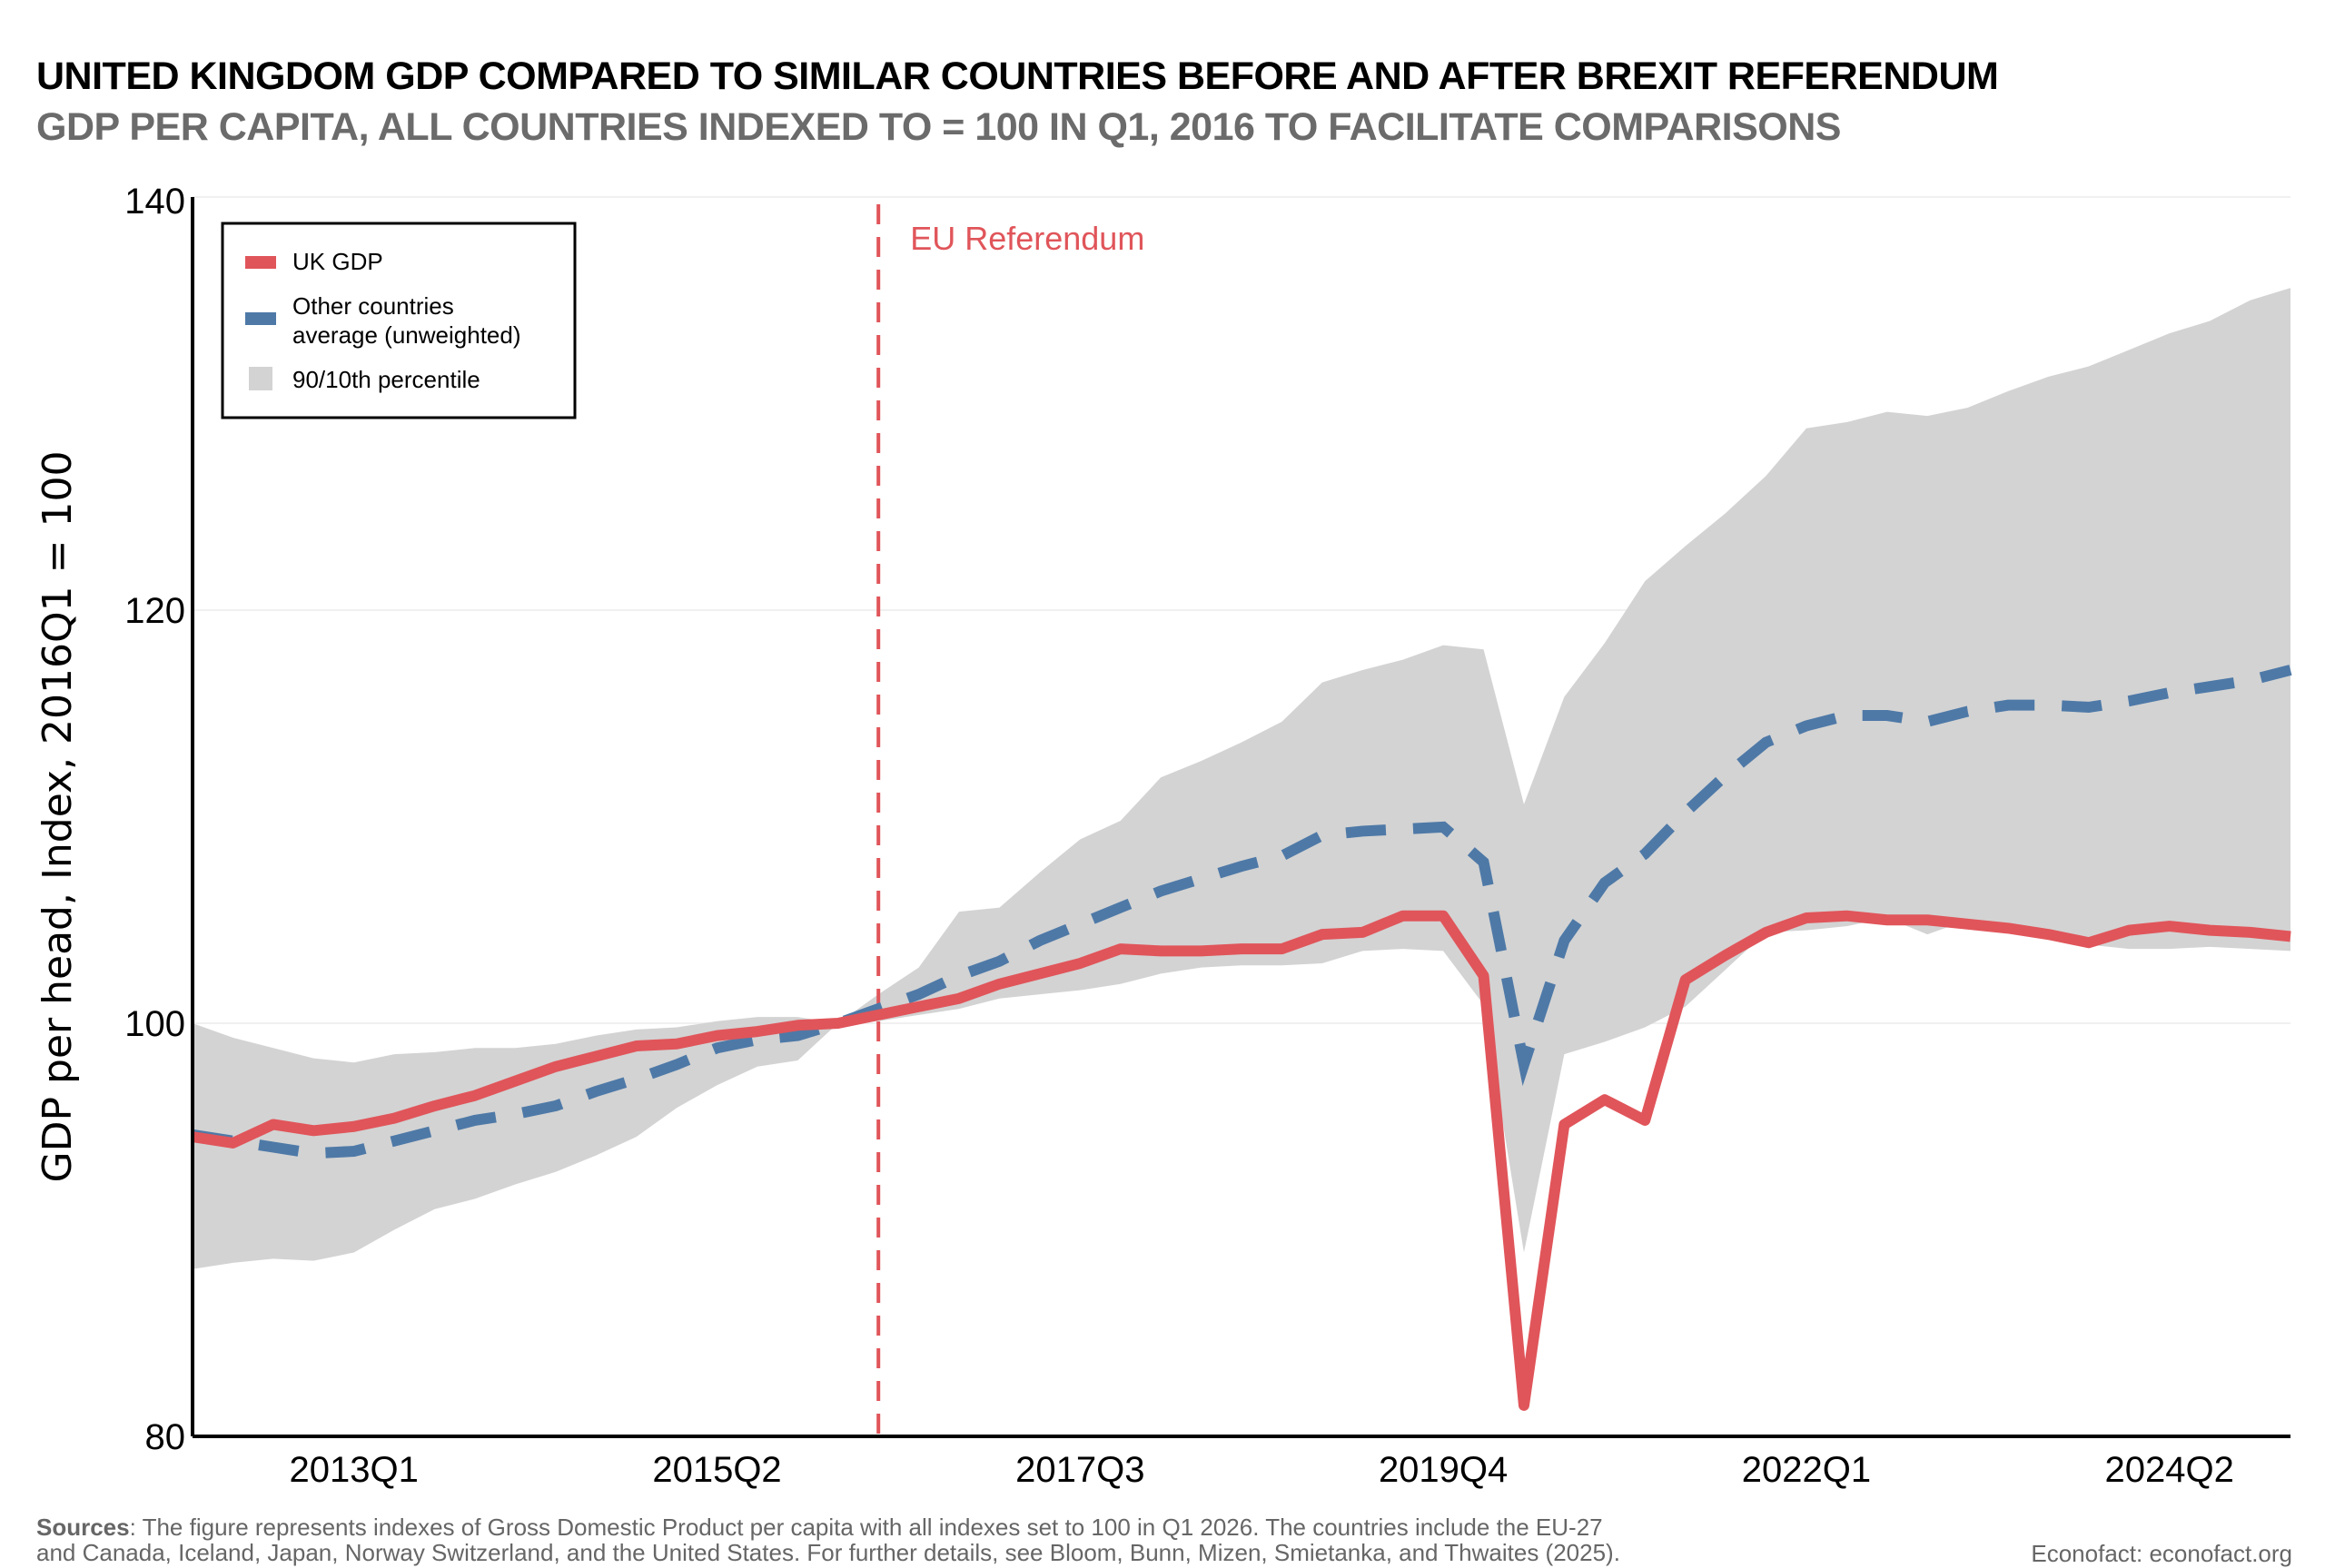  I want to click on legend-box, so click(399, 320).